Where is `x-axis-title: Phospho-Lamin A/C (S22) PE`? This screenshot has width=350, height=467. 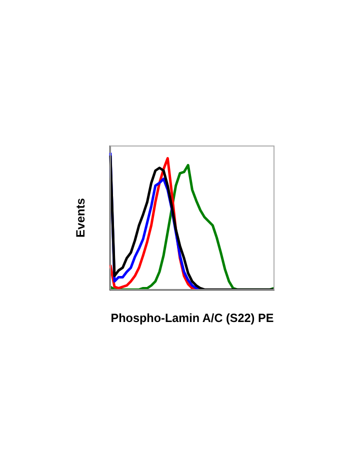
x-axis-title: Phospho-Lamin A/C (S22) PE is located at coordinates (192, 318).